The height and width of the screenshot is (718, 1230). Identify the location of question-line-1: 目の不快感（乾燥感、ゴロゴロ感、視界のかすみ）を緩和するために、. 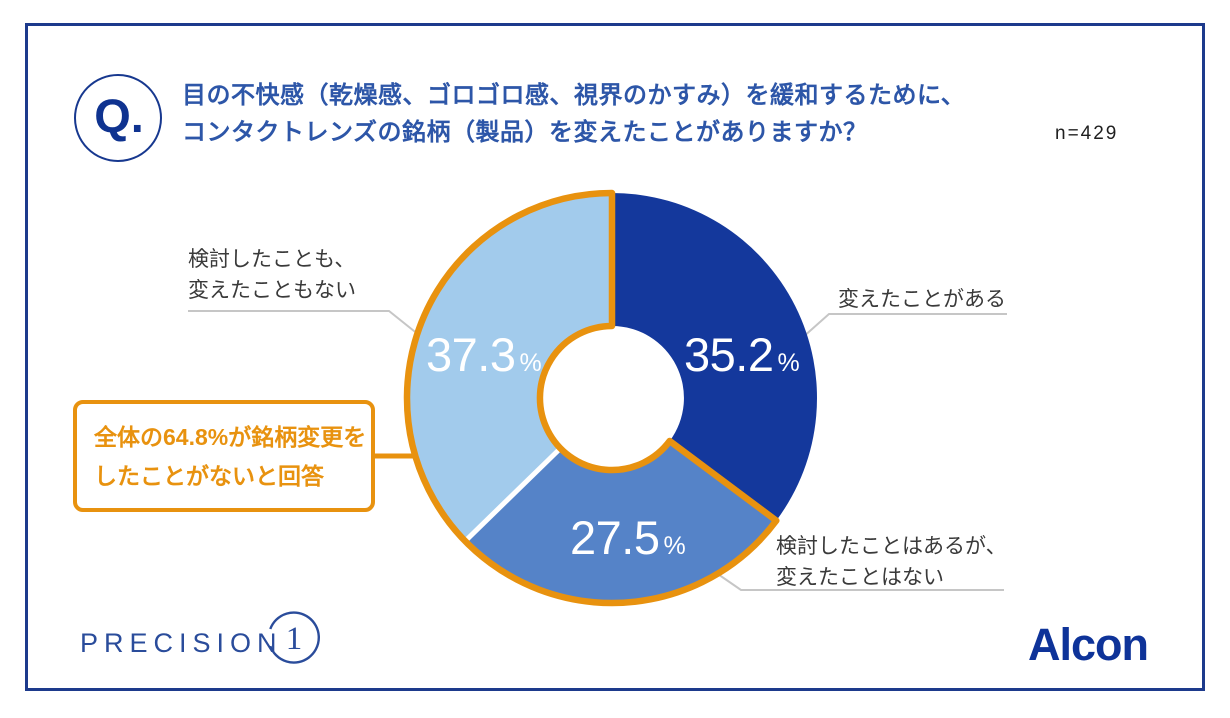
(574, 95).